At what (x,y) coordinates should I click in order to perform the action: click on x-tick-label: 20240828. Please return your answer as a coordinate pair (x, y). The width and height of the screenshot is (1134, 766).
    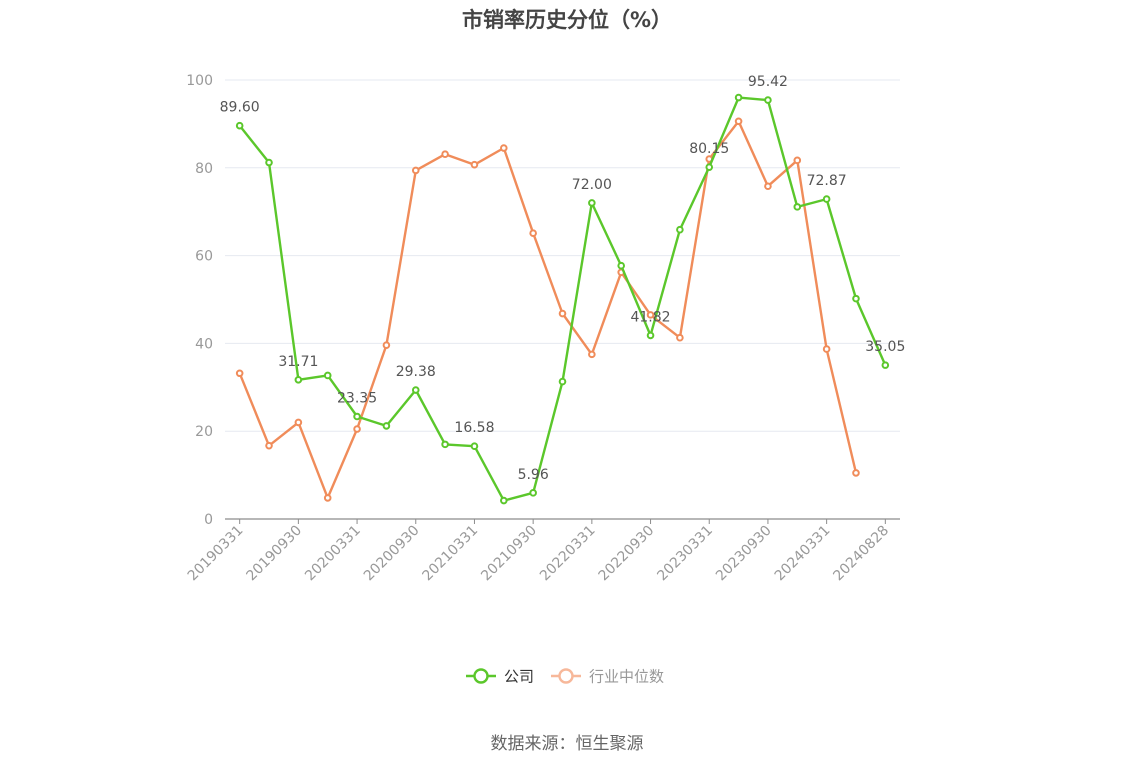
    Looking at the image, I should click on (861, 554).